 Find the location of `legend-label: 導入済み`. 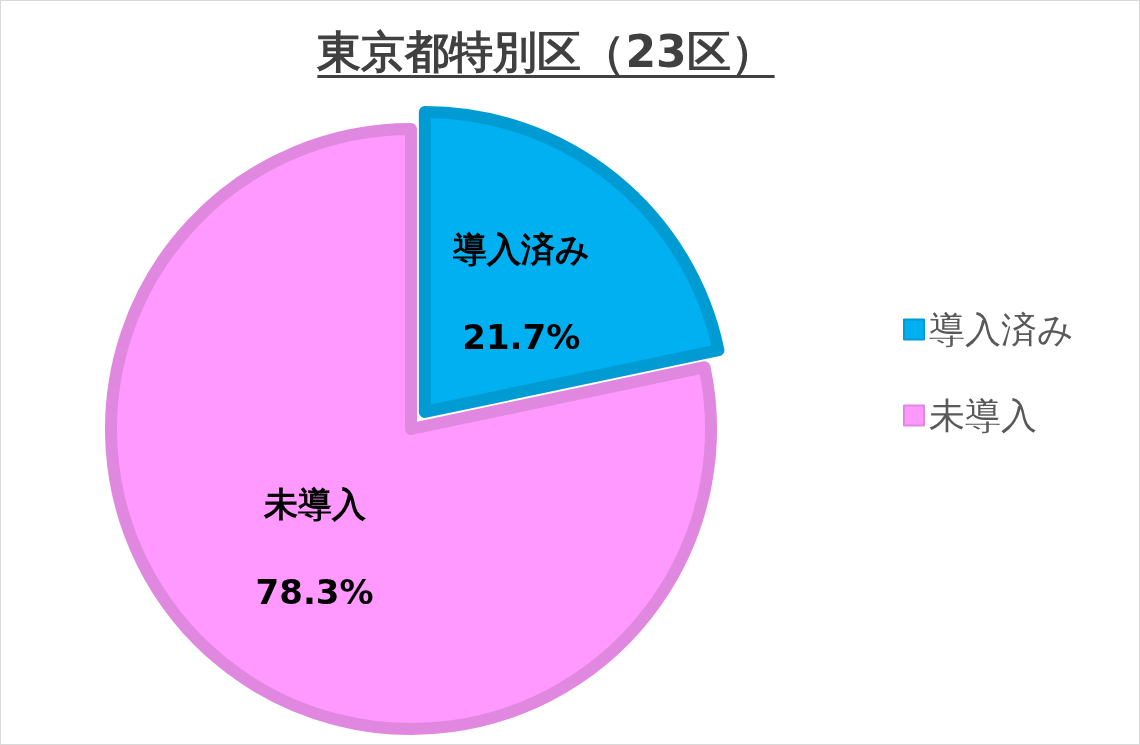

legend-label: 導入済み is located at coordinates (1001, 329).